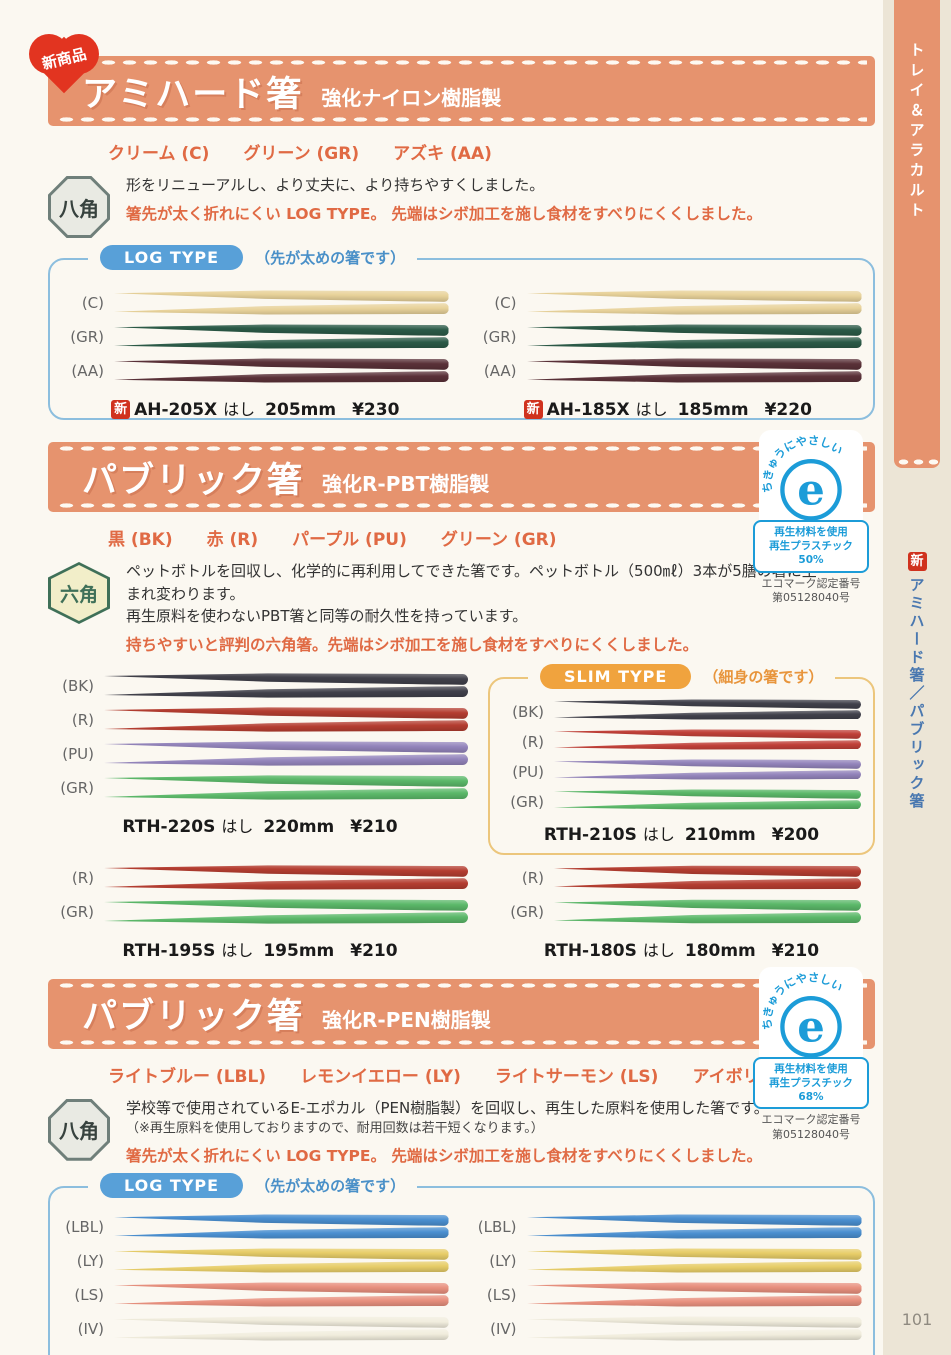 The image size is (951, 1355). I want to click on product-caption: RTH-195S はし 195mm ¥210, so click(260, 949).